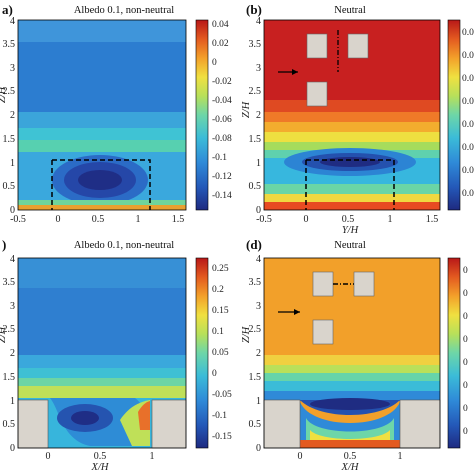 The image size is (474, 474). Describe the element at coordinates (9, 44) in the screenshot. I see `ytick-a-7: 3.5` at that location.